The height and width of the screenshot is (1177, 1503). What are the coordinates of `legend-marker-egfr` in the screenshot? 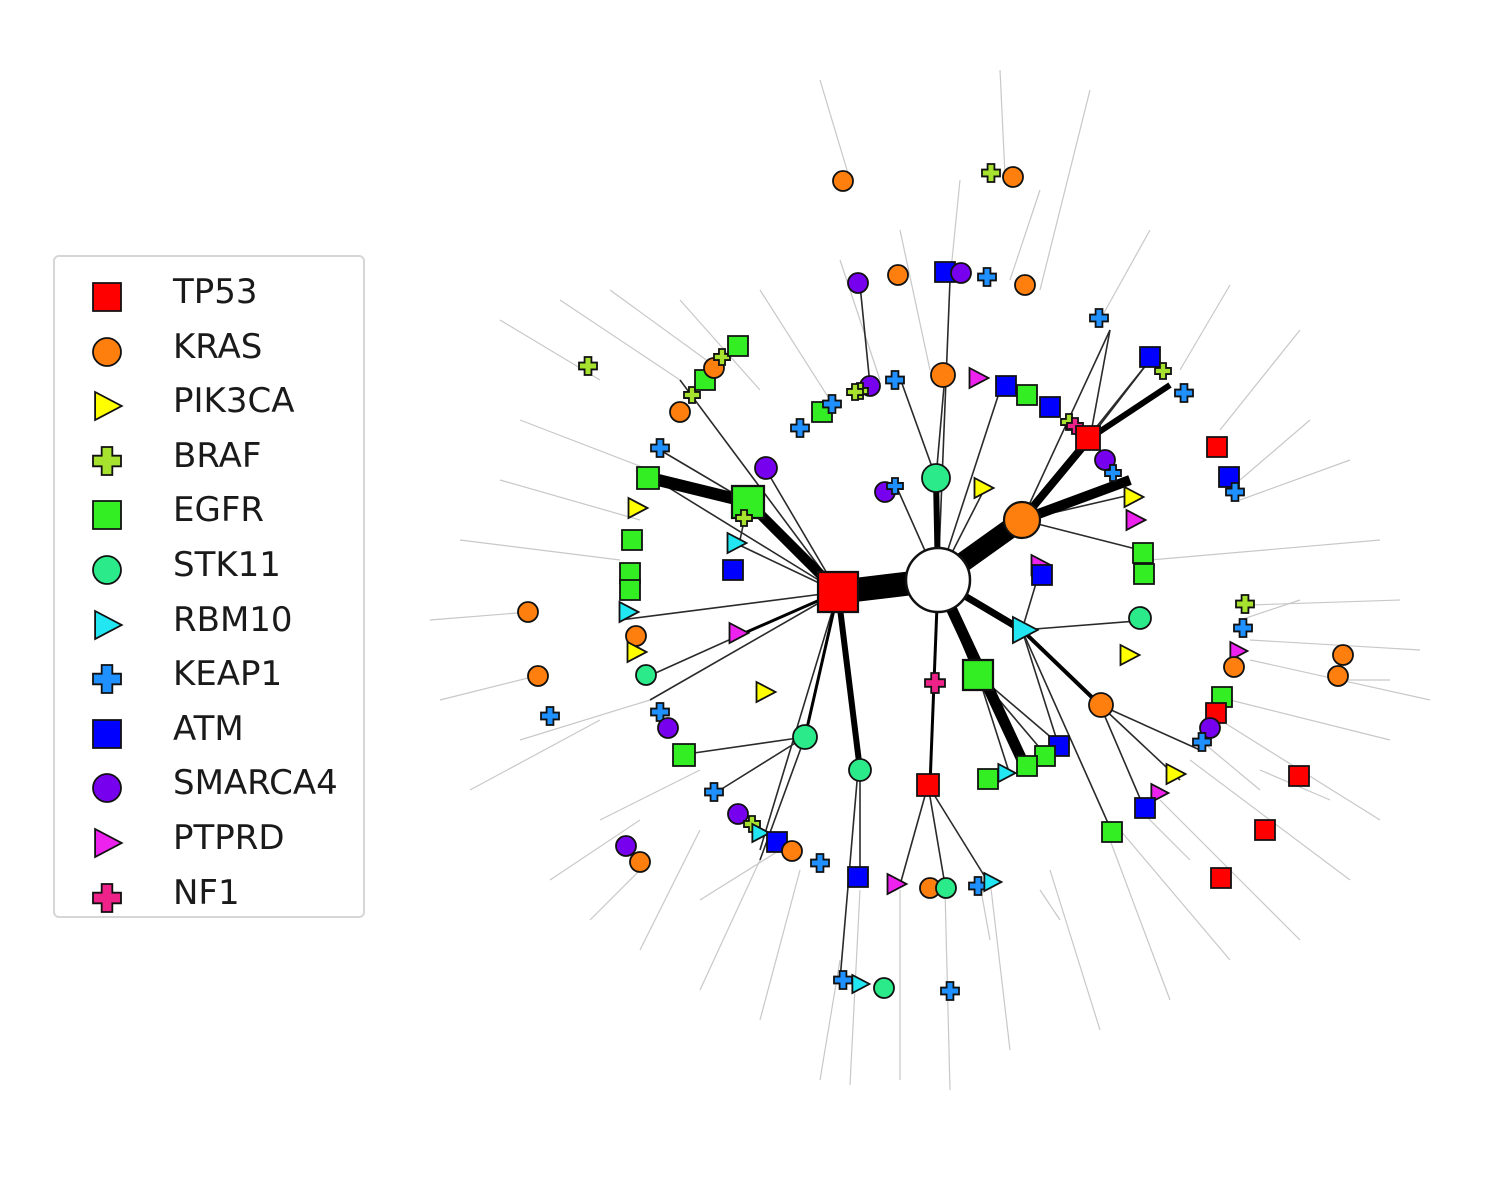 It's located at (107, 515).